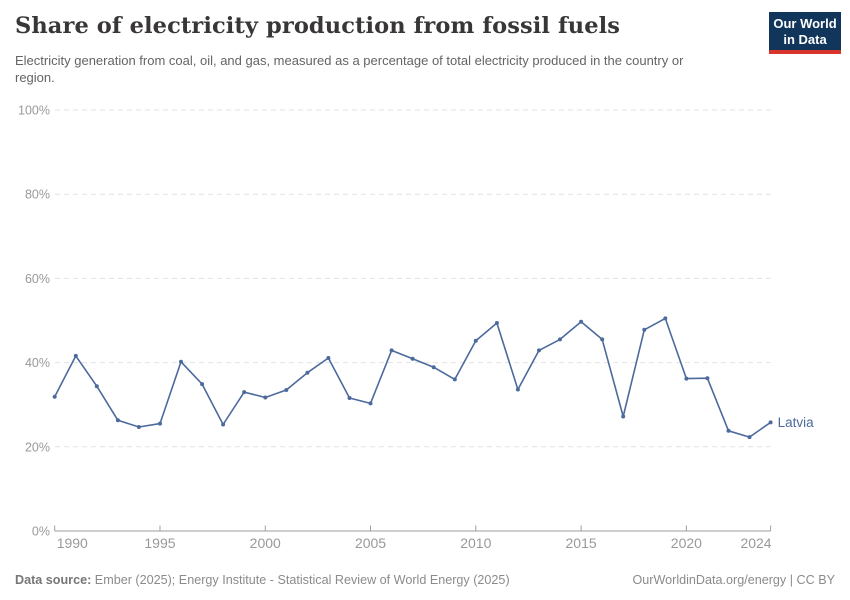 The width and height of the screenshot is (850, 600). I want to click on y-axis-tick-label: 0%, so click(41, 532).